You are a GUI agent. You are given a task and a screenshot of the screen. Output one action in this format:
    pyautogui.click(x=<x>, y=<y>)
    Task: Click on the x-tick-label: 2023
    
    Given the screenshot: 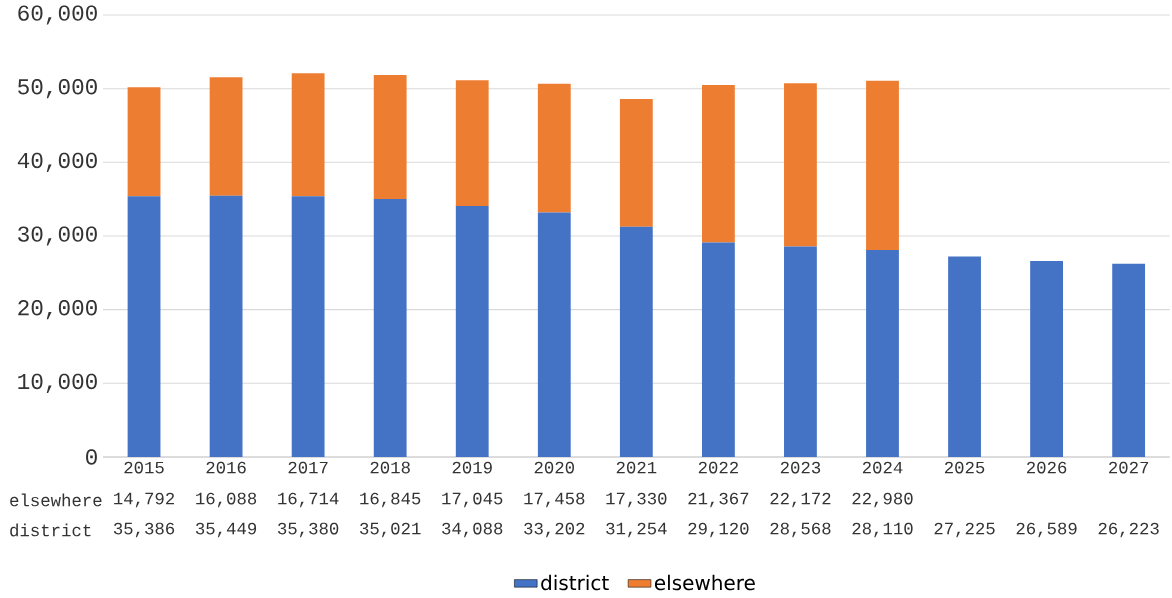 What is the action you would take?
    pyautogui.click(x=800, y=467)
    